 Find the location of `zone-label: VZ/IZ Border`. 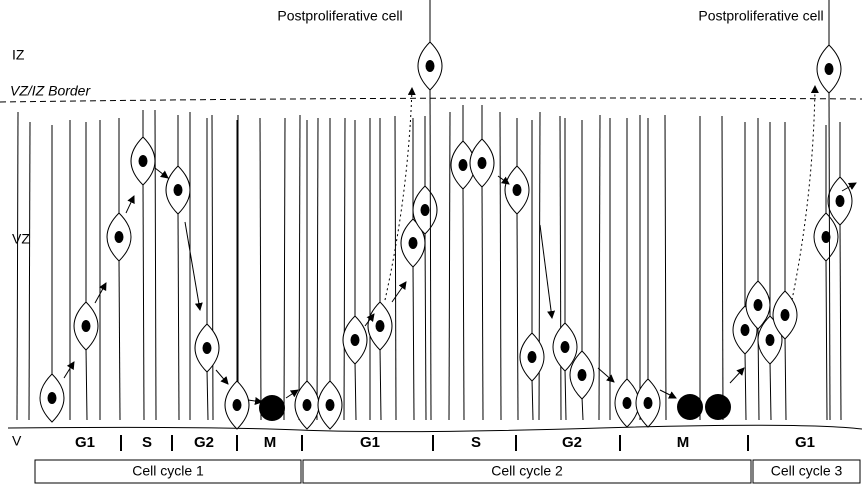

zone-label: VZ/IZ Border is located at coordinates (50, 91).